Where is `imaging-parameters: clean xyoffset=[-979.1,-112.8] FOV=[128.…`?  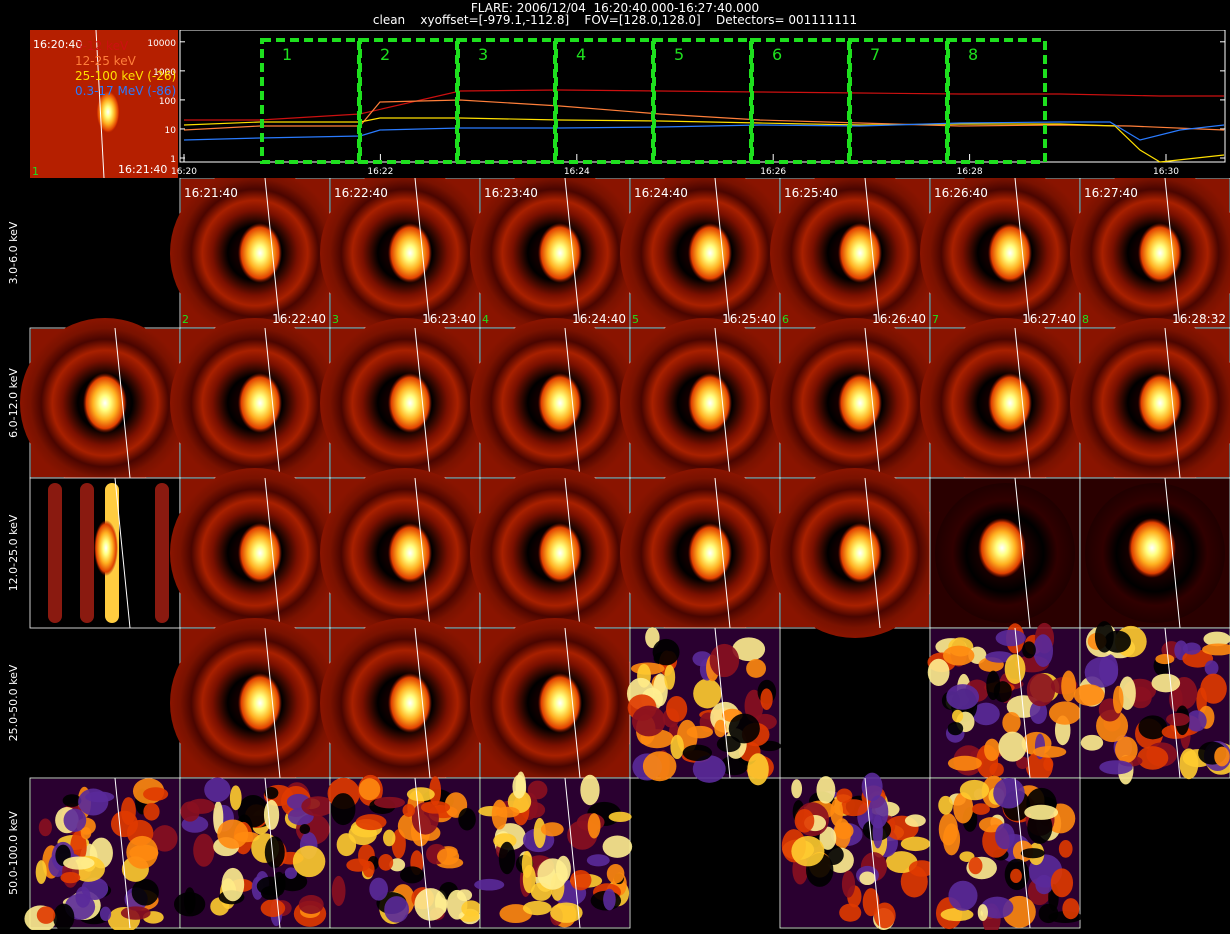 imaging-parameters: clean xyoffset=[-979.1,-112.8] FOV=[128.… is located at coordinates (615, 20).